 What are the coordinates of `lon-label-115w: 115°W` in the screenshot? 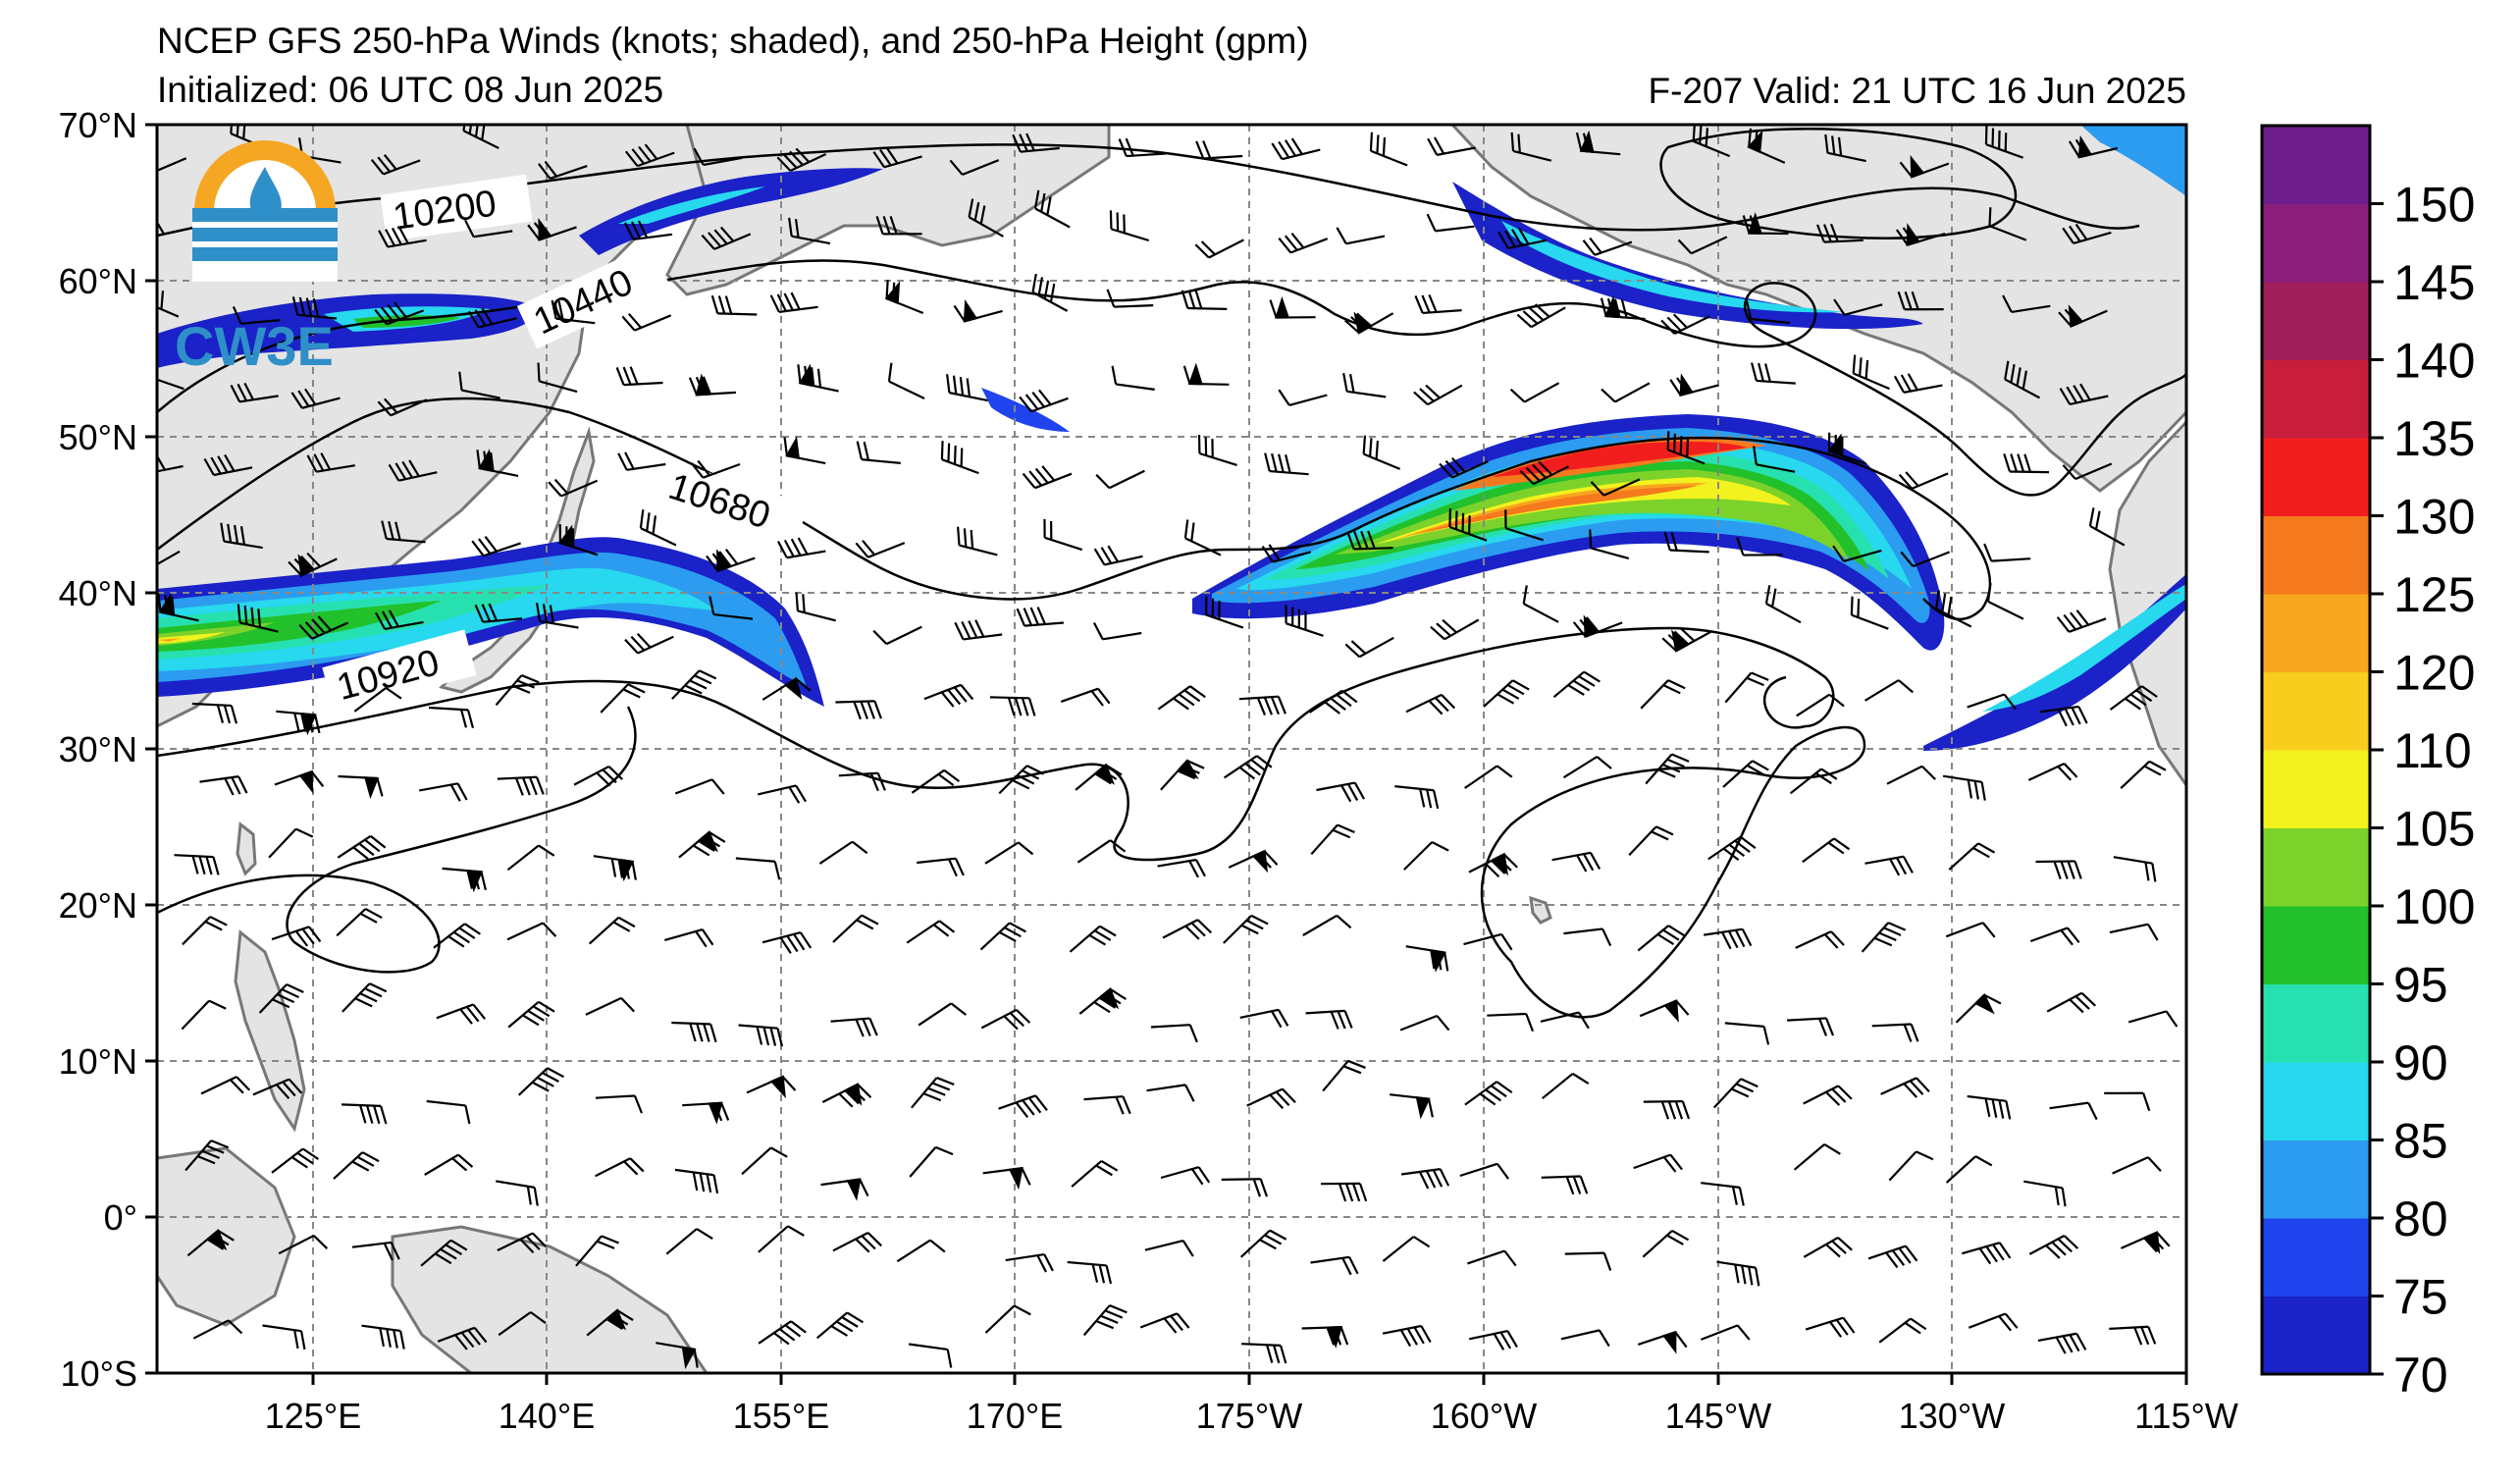 It's located at (2186, 1416).